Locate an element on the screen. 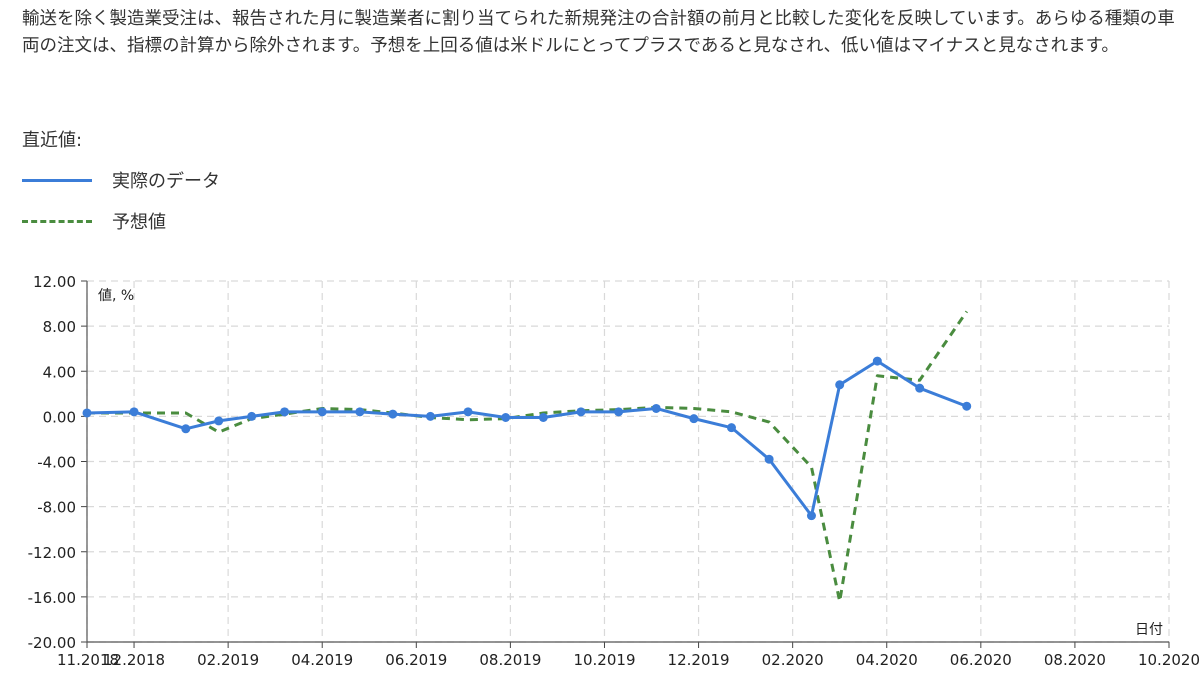 The height and width of the screenshot is (691, 1200). y-tick-label: 8.00 is located at coordinates (59, 327).